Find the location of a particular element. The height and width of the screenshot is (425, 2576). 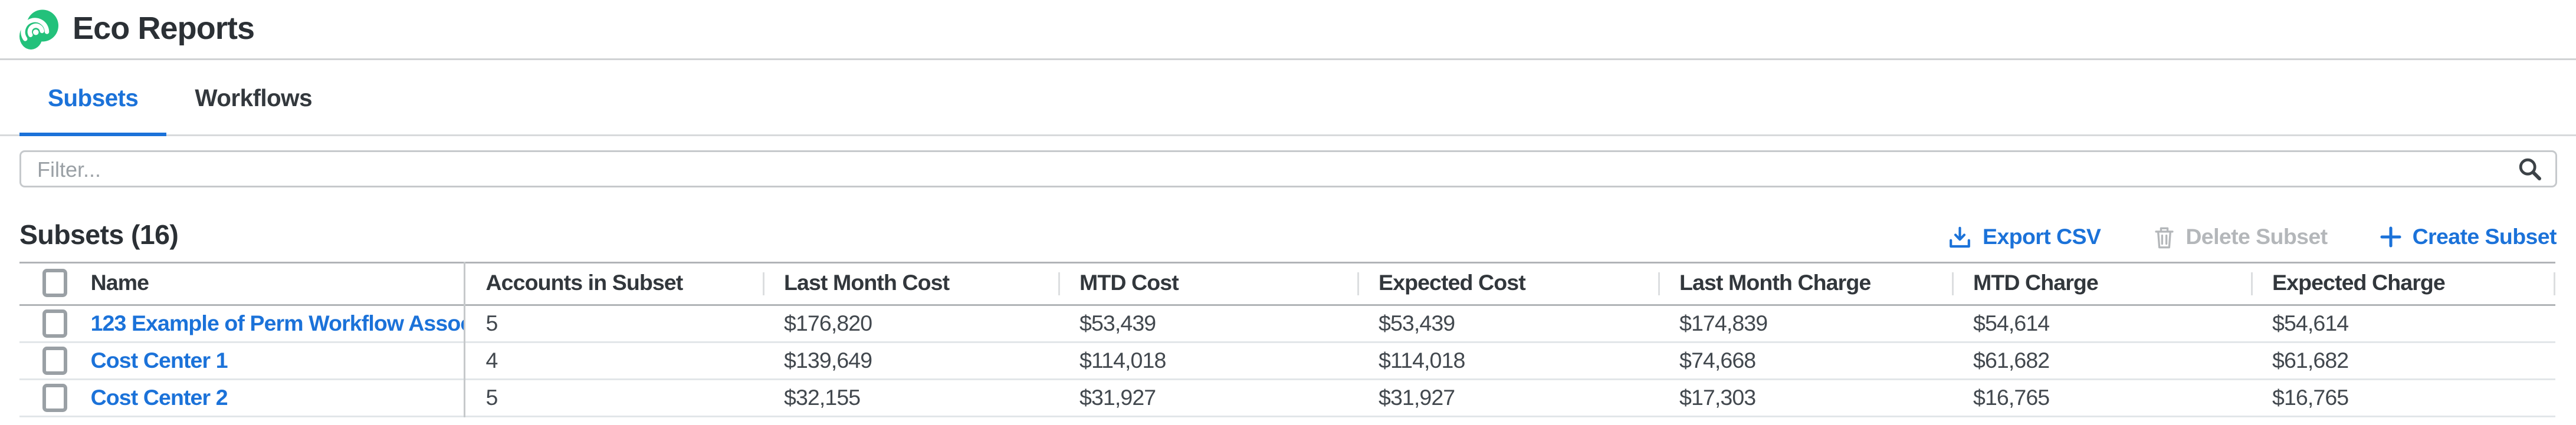

create-subset-label: Create Subset is located at coordinates (2484, 237).